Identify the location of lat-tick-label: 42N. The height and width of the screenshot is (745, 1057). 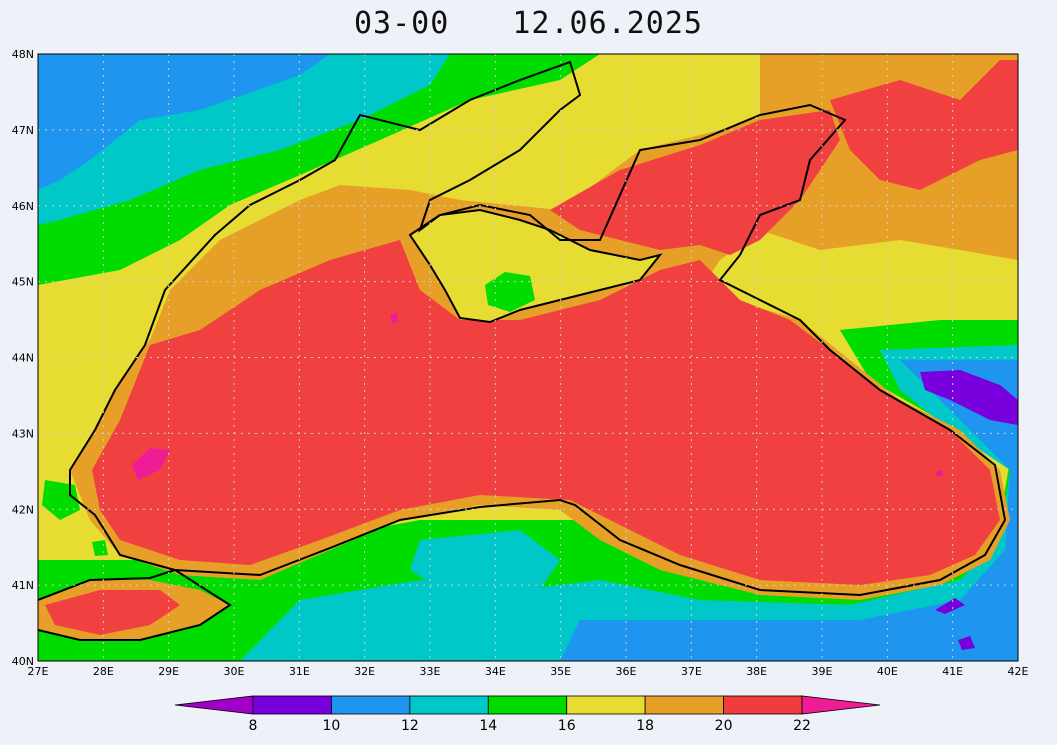
(23, 509).